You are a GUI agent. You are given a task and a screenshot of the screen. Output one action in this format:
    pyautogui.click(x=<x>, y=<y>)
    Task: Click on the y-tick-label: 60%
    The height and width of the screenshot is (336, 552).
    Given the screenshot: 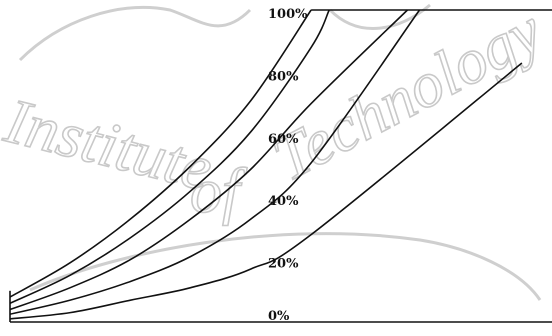 What is the action you would take?
    pyautogui.click(x=283, y=139)
    